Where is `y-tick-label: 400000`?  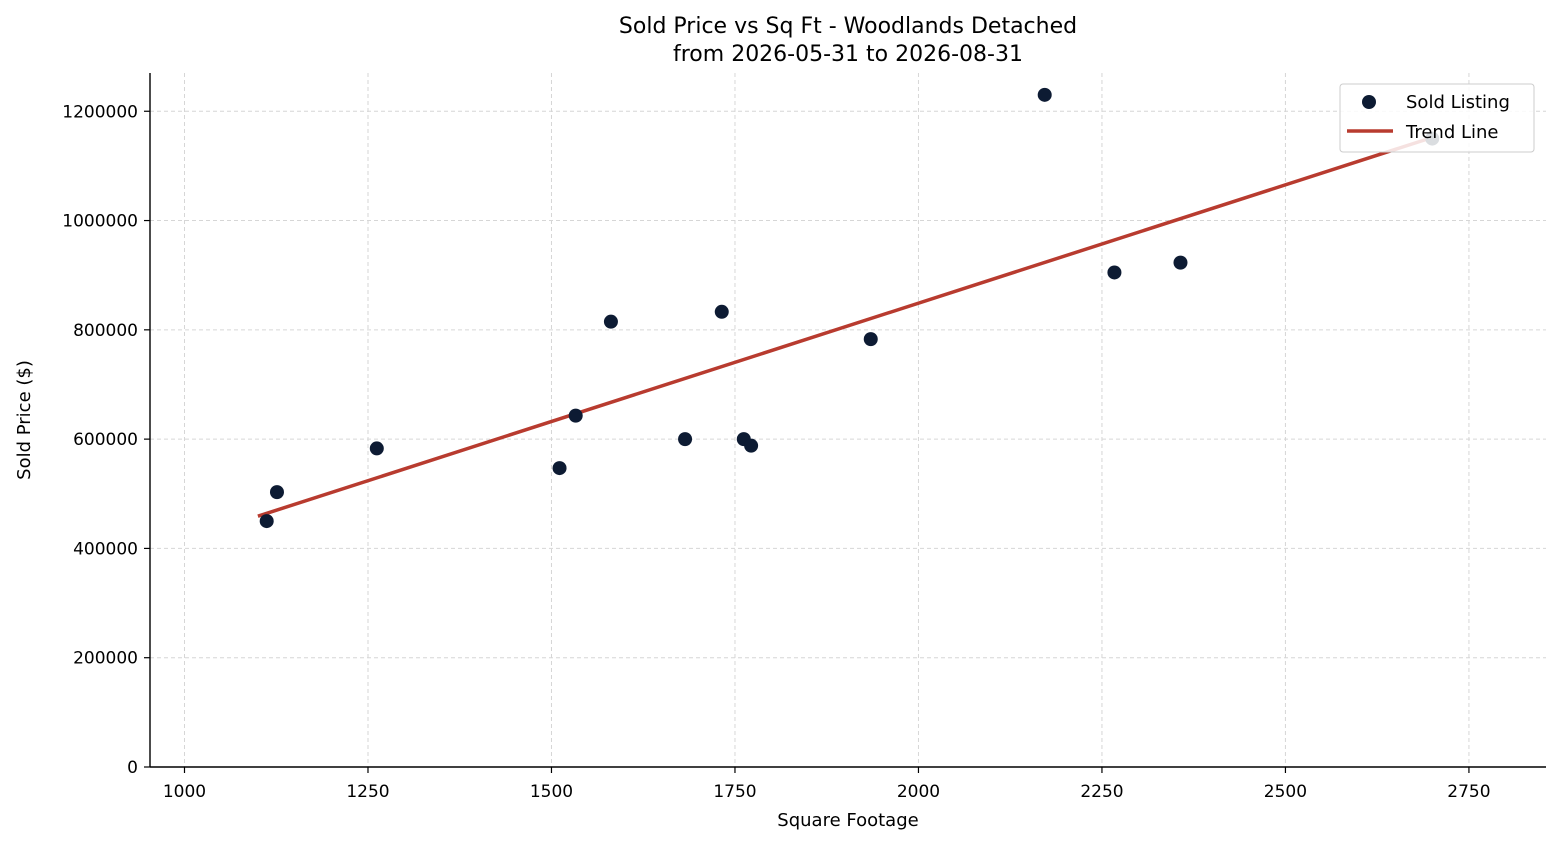
y-tick-label: 400000 is located at coordinates (105, 549).